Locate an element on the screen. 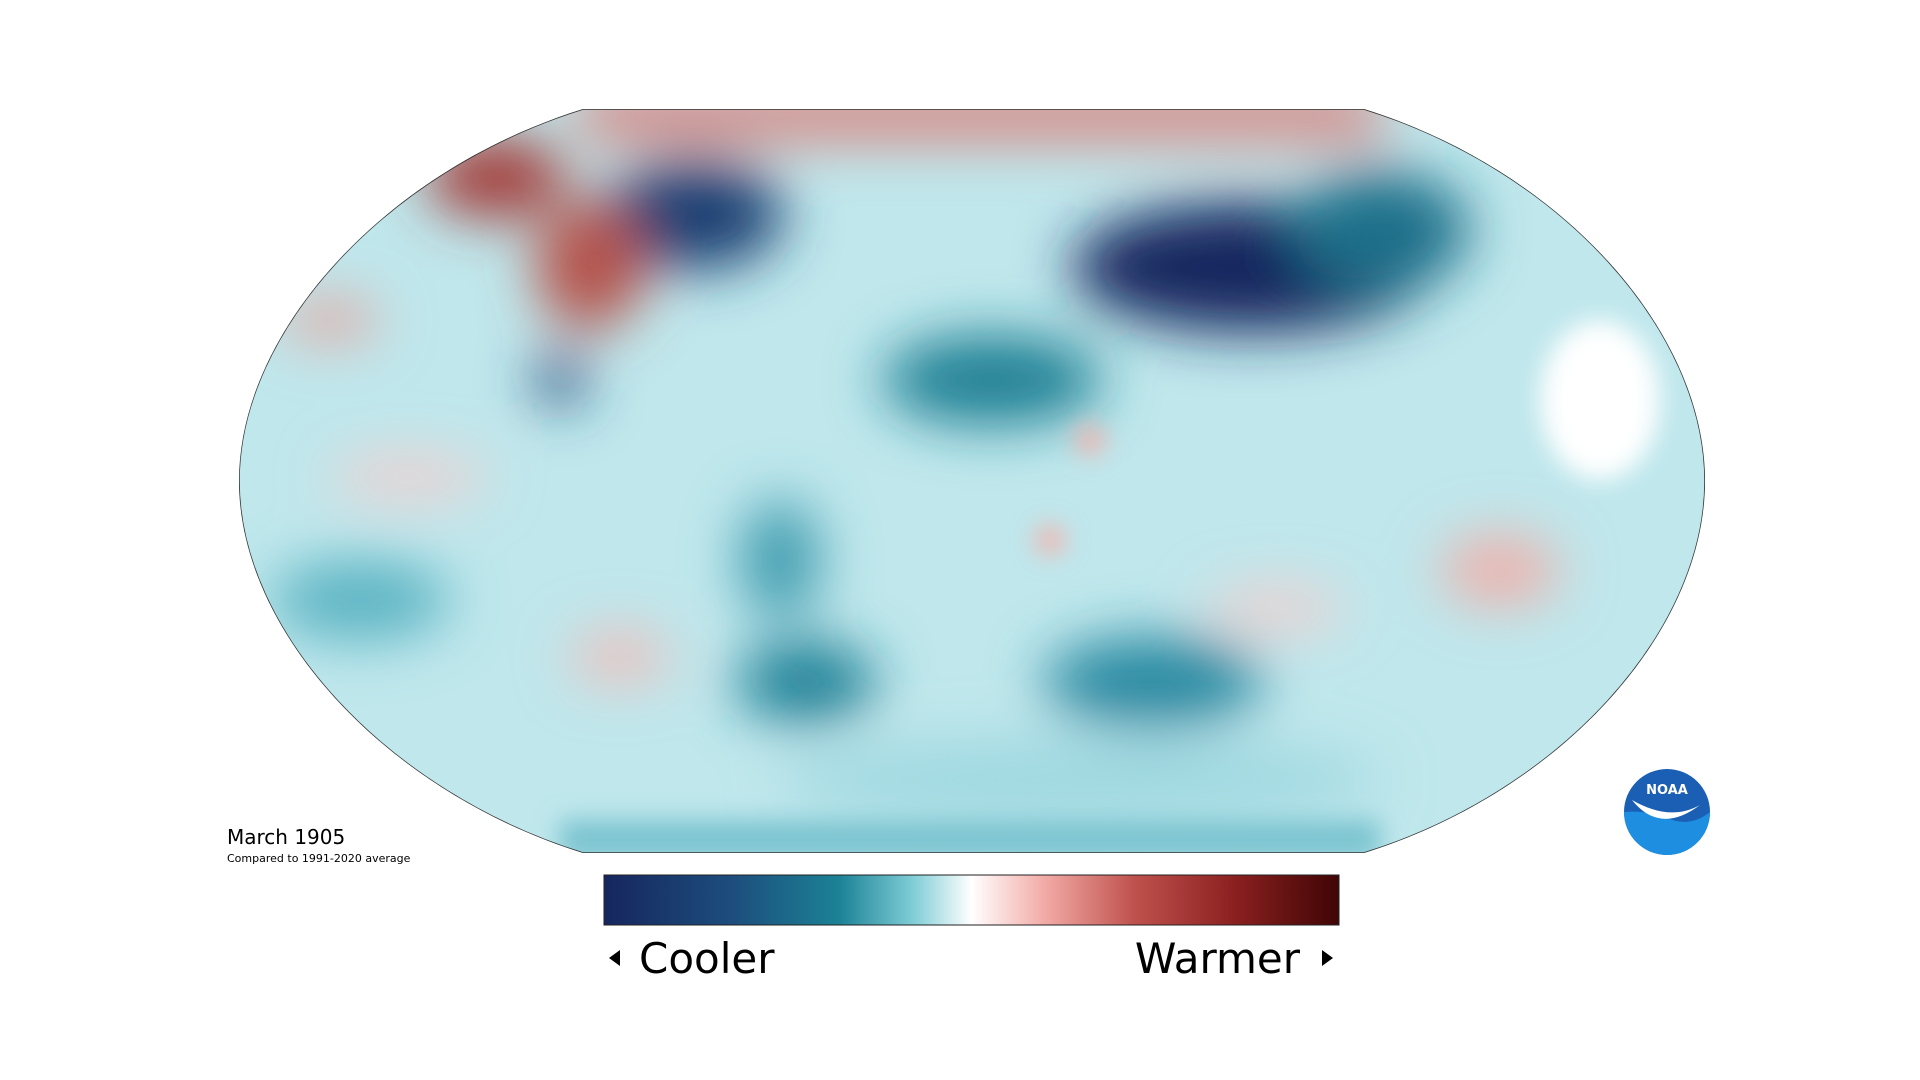 Image resolution: width=1920 pixels, height=1080 pixels. arrow-left is located at coordinates (614, 958).